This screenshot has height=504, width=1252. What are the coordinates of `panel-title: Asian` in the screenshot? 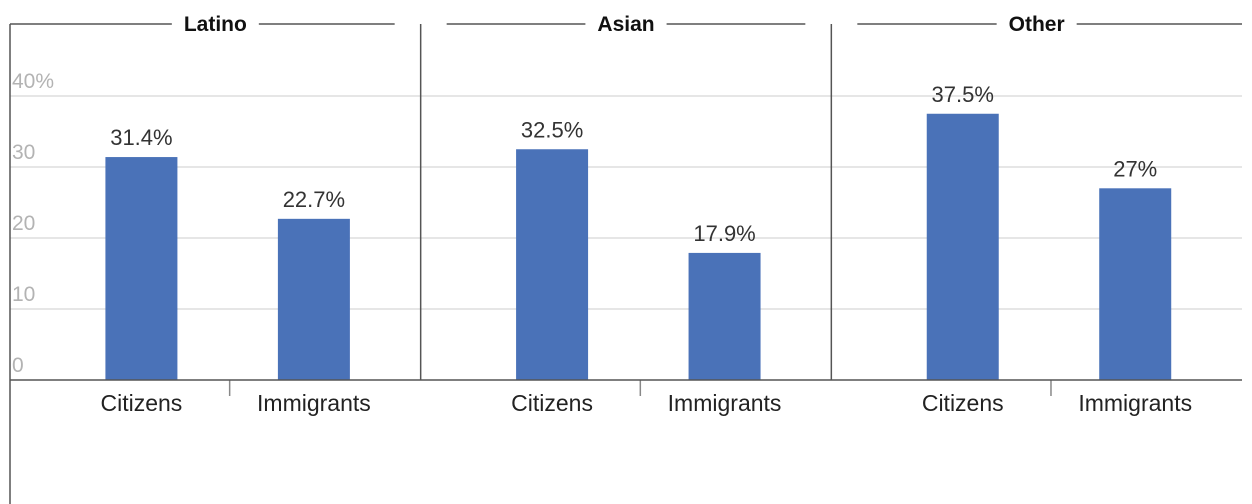 It's located at (625, 24).